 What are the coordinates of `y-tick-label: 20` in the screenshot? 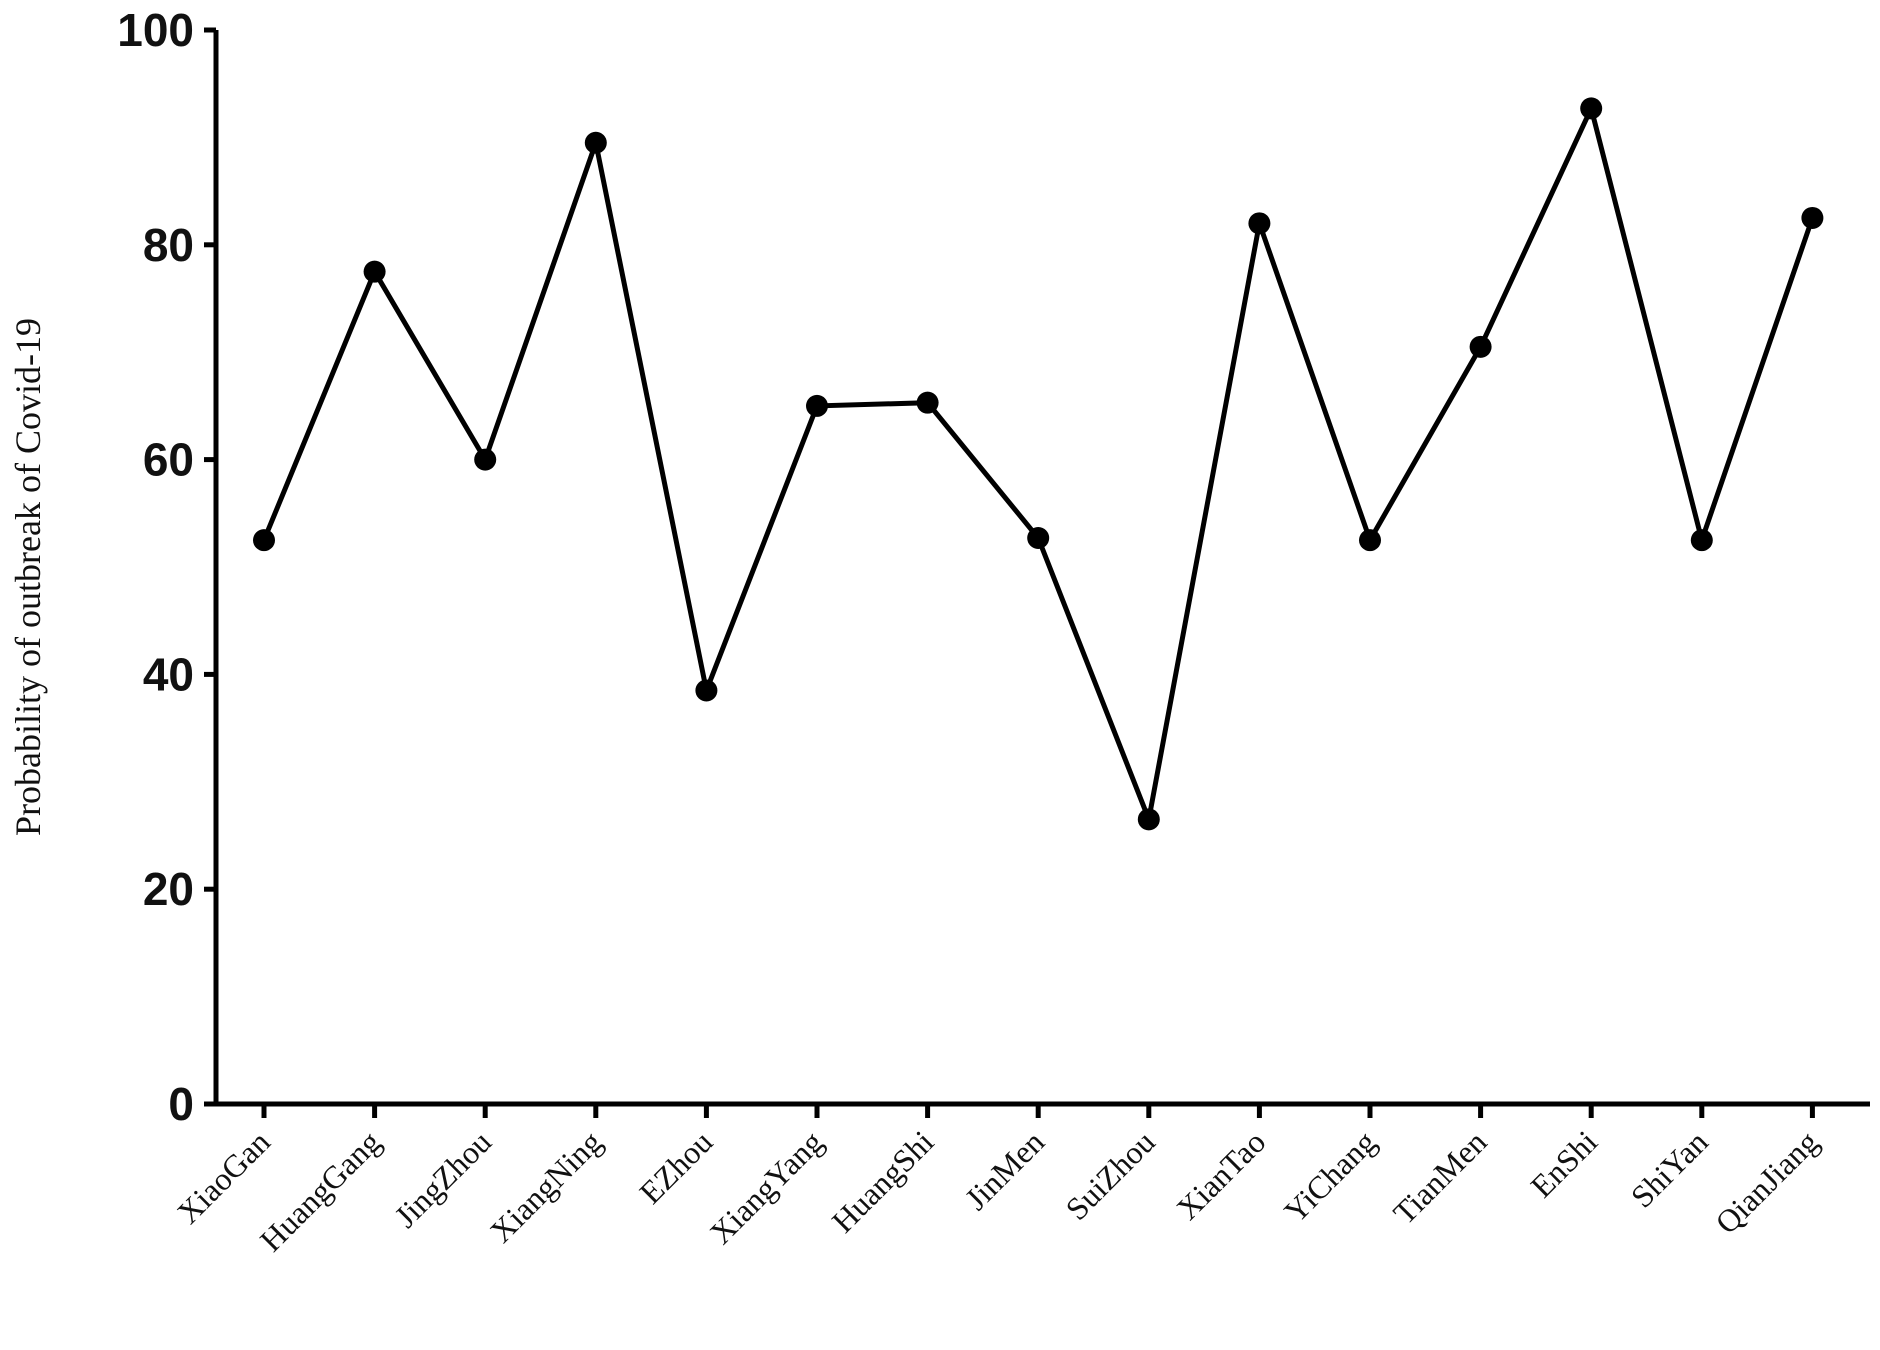 It's located at (168, 889).